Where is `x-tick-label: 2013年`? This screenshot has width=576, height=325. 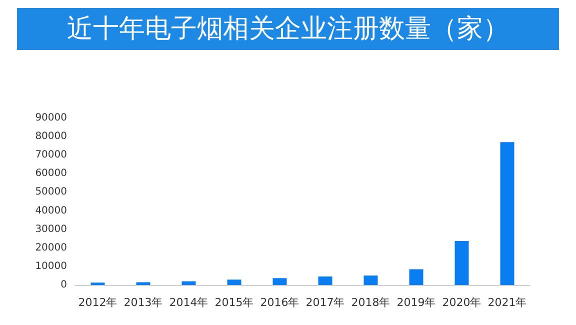 x-tick-label: 2013年 is located at coordinates (143, 302).